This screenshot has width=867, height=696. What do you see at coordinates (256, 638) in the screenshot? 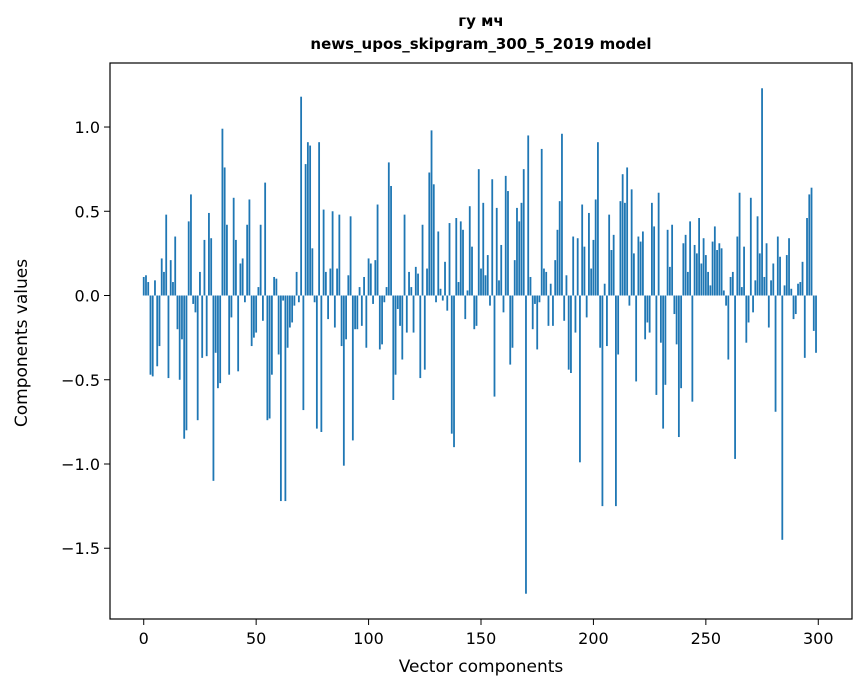
I see `x-tick-label: 50` at bounding box center [256, 638].